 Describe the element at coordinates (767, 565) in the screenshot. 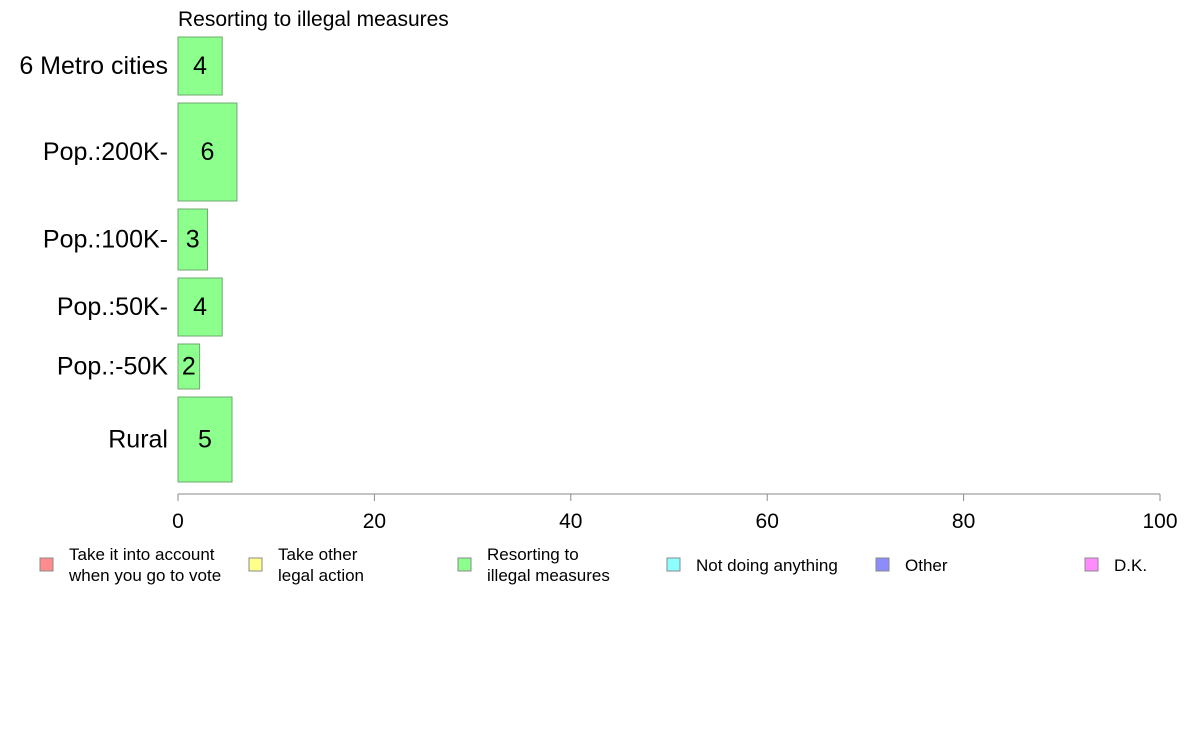

I see `legend-label: Not doing anything` at that location.